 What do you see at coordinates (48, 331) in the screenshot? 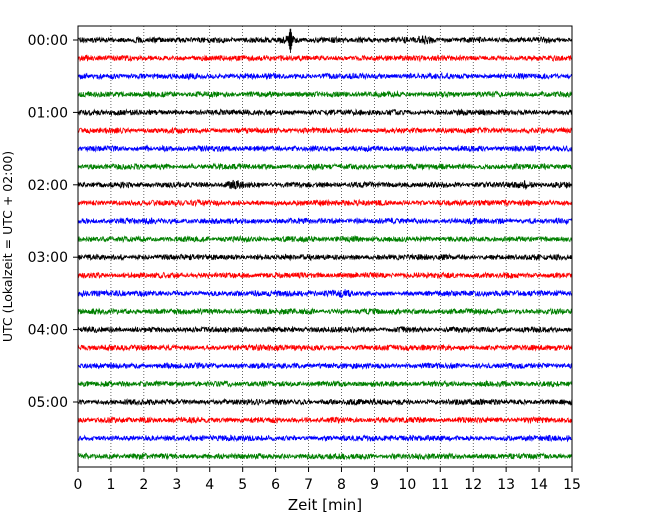
I see `y-tick-label: 04:00` at bounding box center [48, 331].